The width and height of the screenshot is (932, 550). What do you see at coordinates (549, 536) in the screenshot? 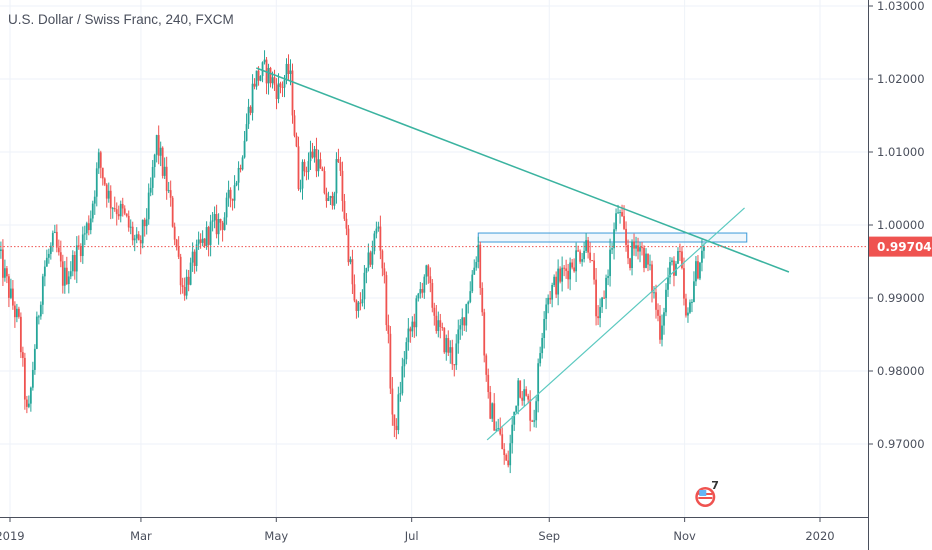
I see `x-tick-label: Sep` at bounding box center [549, 536].